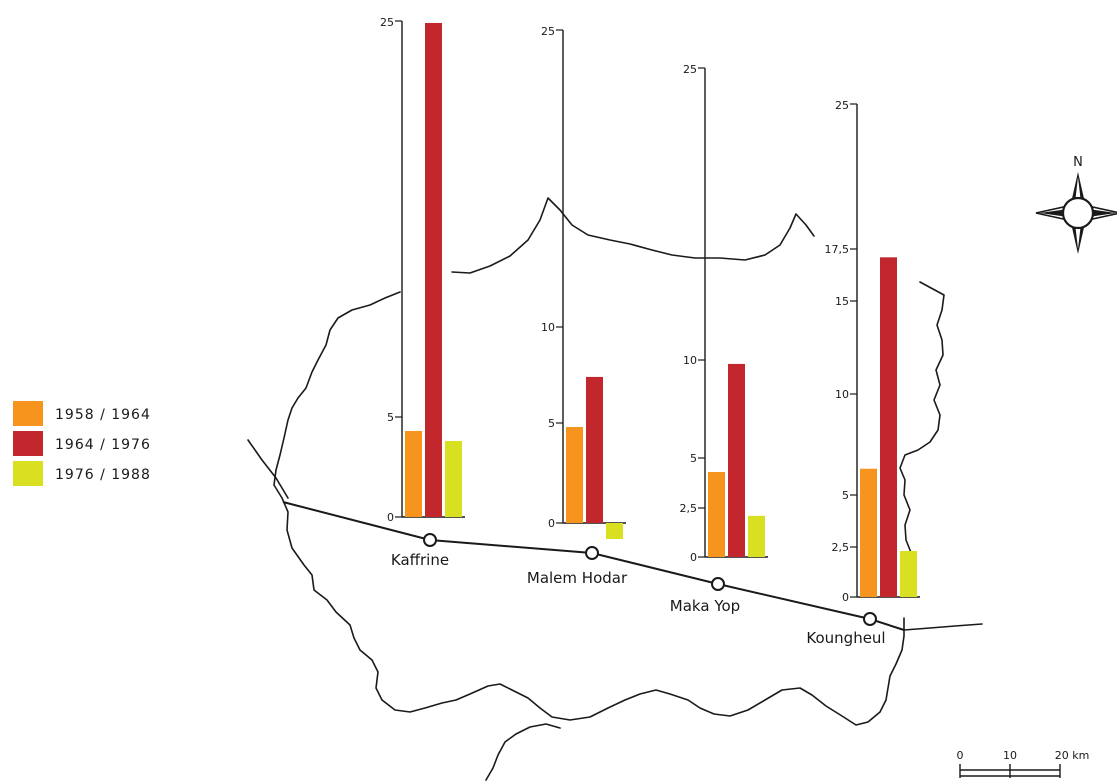 The height and width of the screenshot is (782, 1117). I want to click on scale-label-0: 0, so click(960, 755).